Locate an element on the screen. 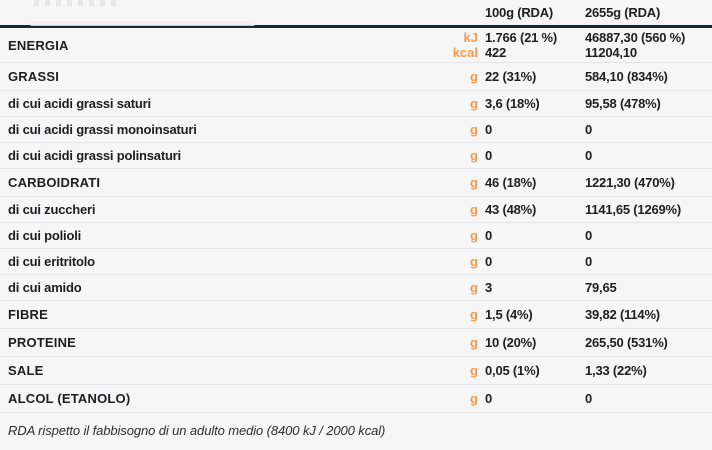 This screenshot has width=712, height=450. table-row: di cui acidi grassi monoinsaturi g 0 0 is located at coordinates (356, 130).